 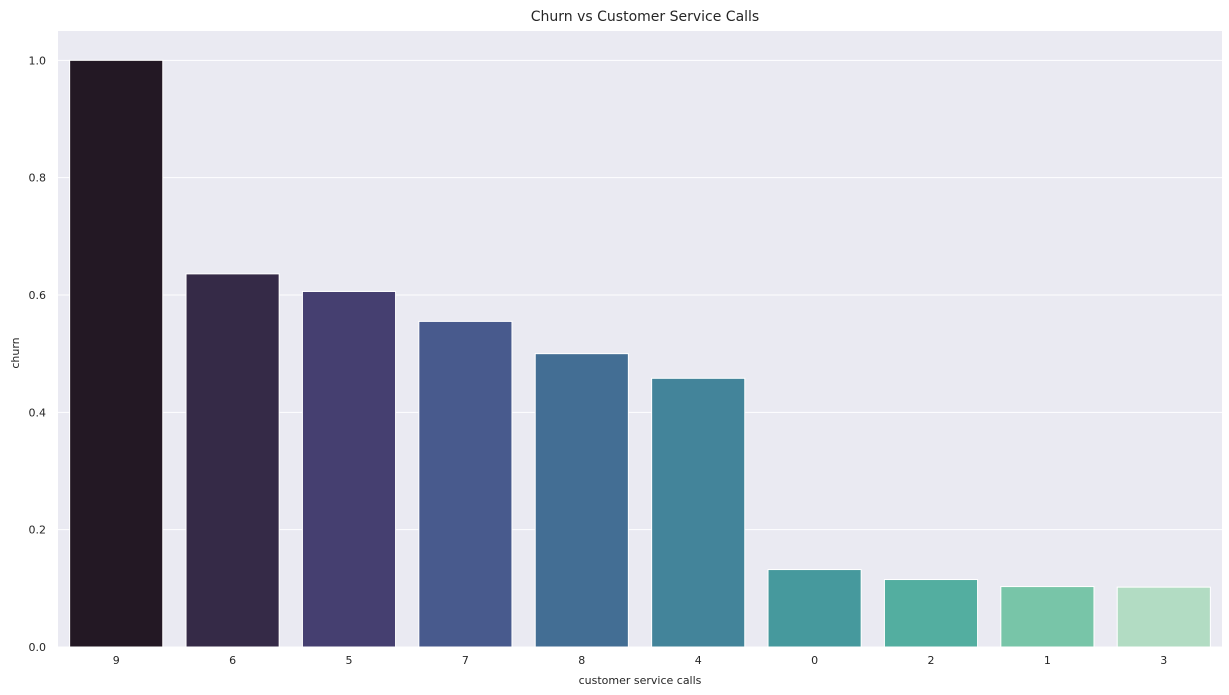 What do you see at coordinates (38, 412) in the screenshot?
I see `y-tick-label: 0.4` at bounding box center [38, 412].